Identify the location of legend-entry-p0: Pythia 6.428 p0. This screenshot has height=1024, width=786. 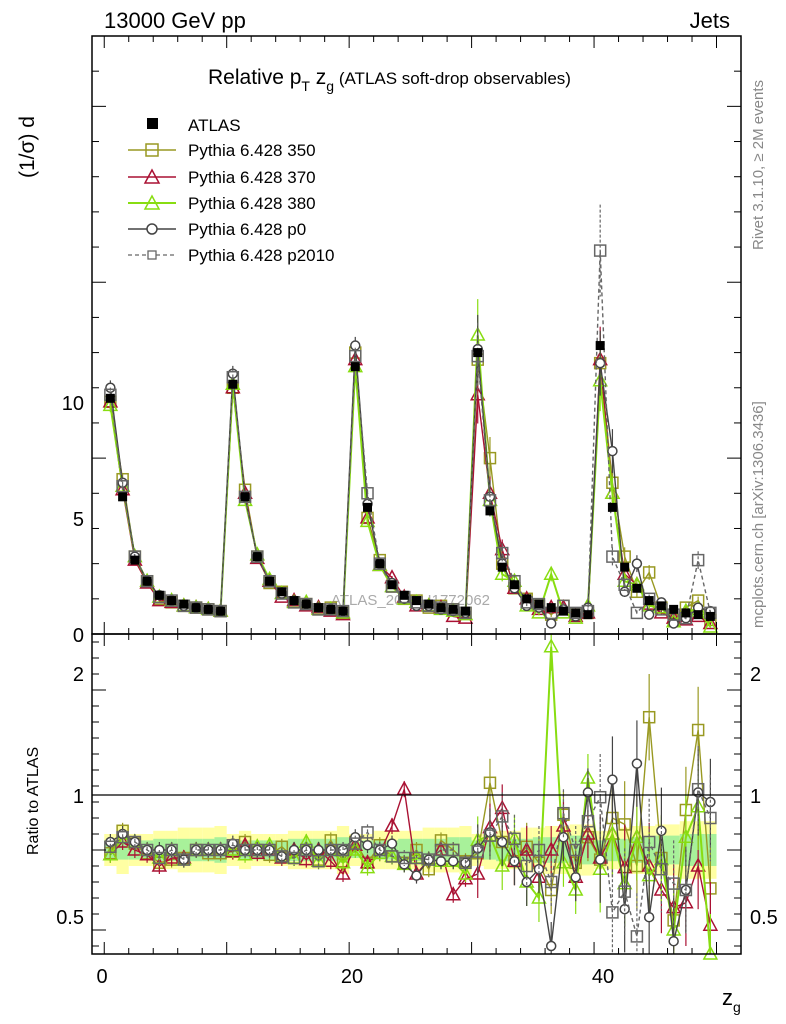
(217, 229).